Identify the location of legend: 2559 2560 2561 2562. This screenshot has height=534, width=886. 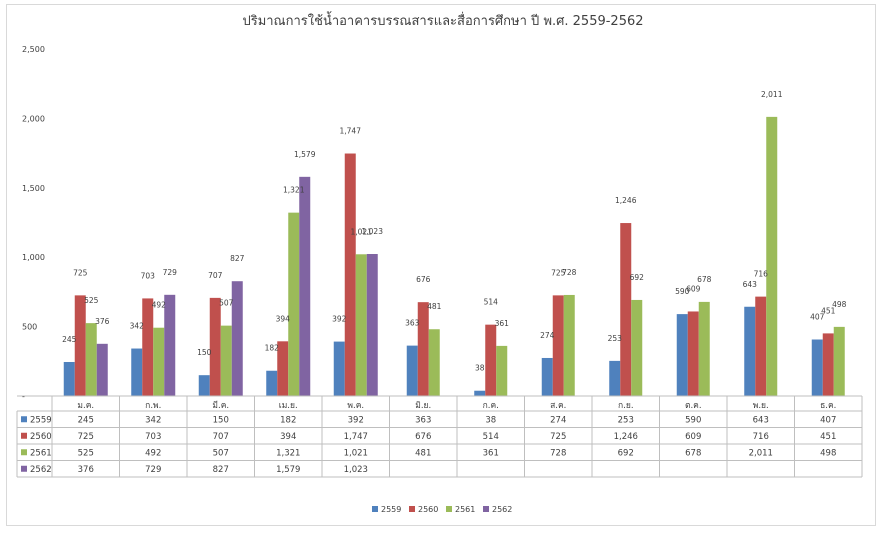
(442, 509).